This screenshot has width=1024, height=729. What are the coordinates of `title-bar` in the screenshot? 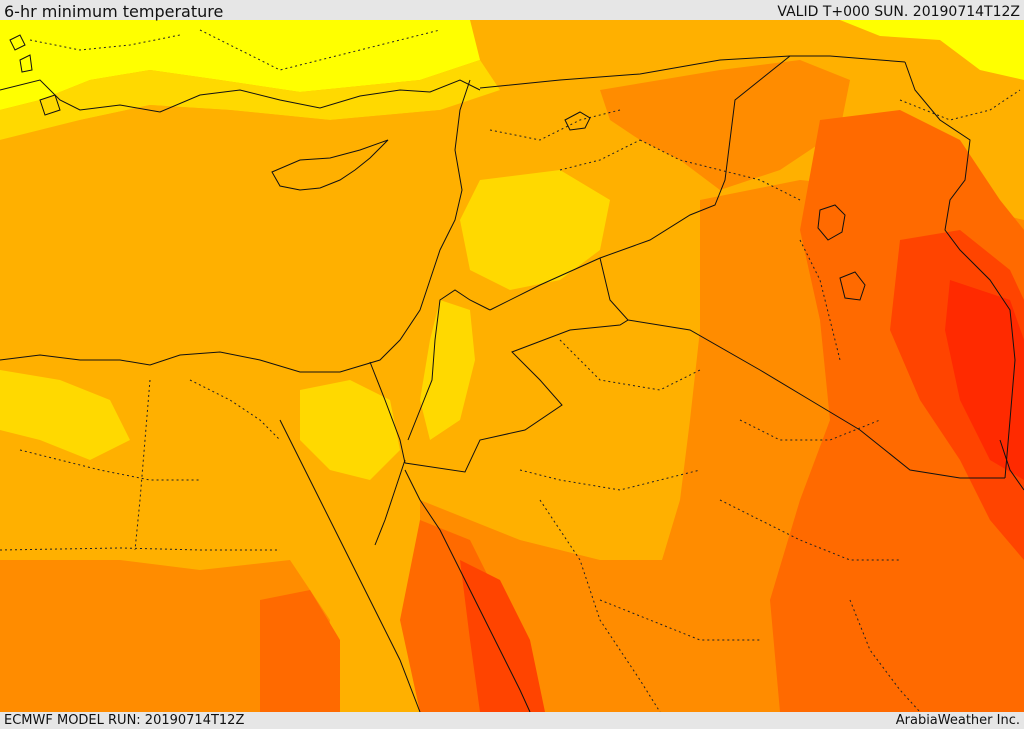 It's located at (512, 10).